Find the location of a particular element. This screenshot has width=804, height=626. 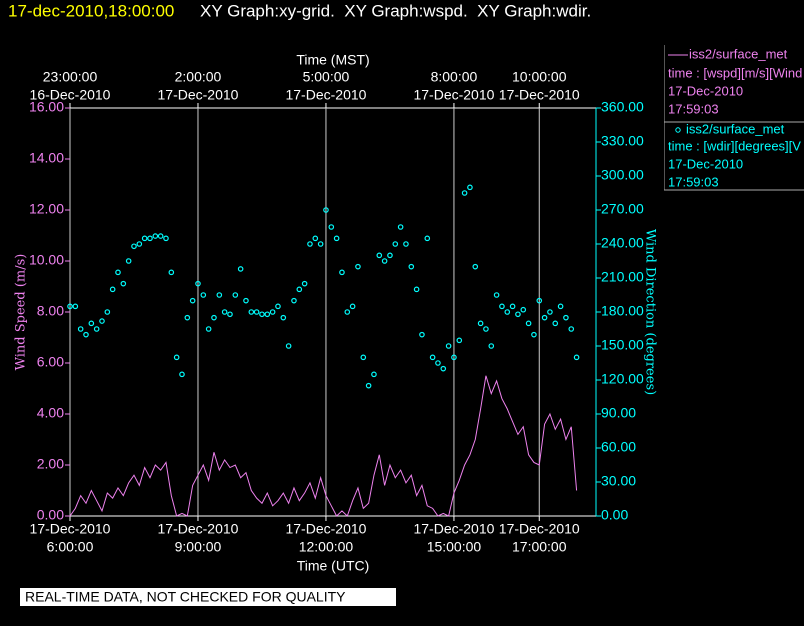

y2-tick-label: 60.00 is located at coordinates (618, 447).